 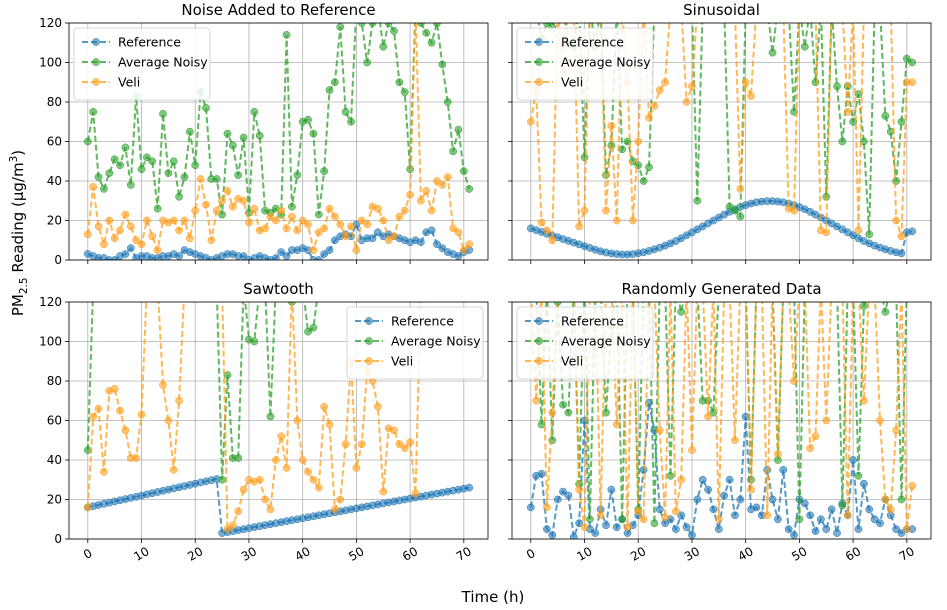 I want to click on x-tick-label: 40, so click(x=303, y=554).